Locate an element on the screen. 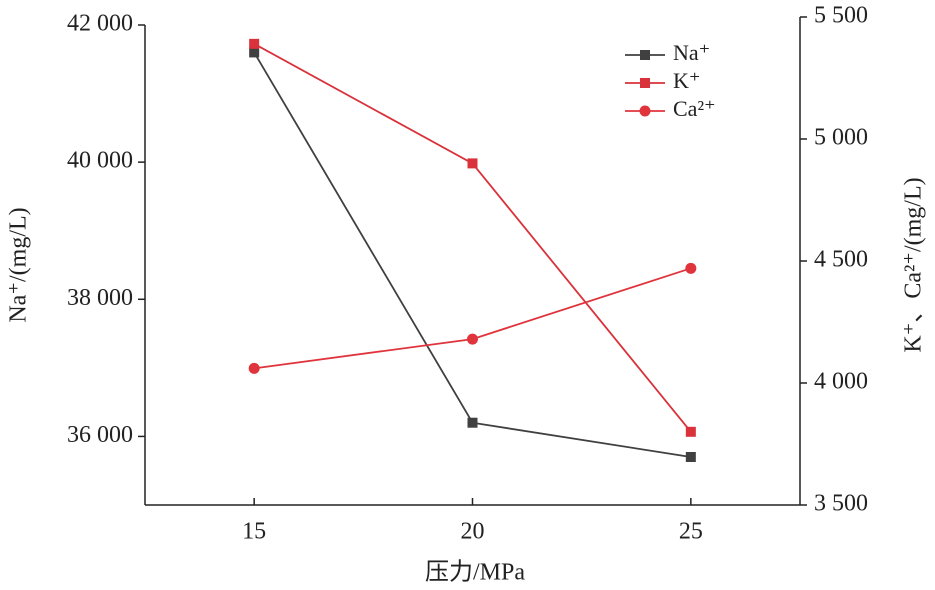  x-tick-label: 25 is located at coordinates (691, 532).